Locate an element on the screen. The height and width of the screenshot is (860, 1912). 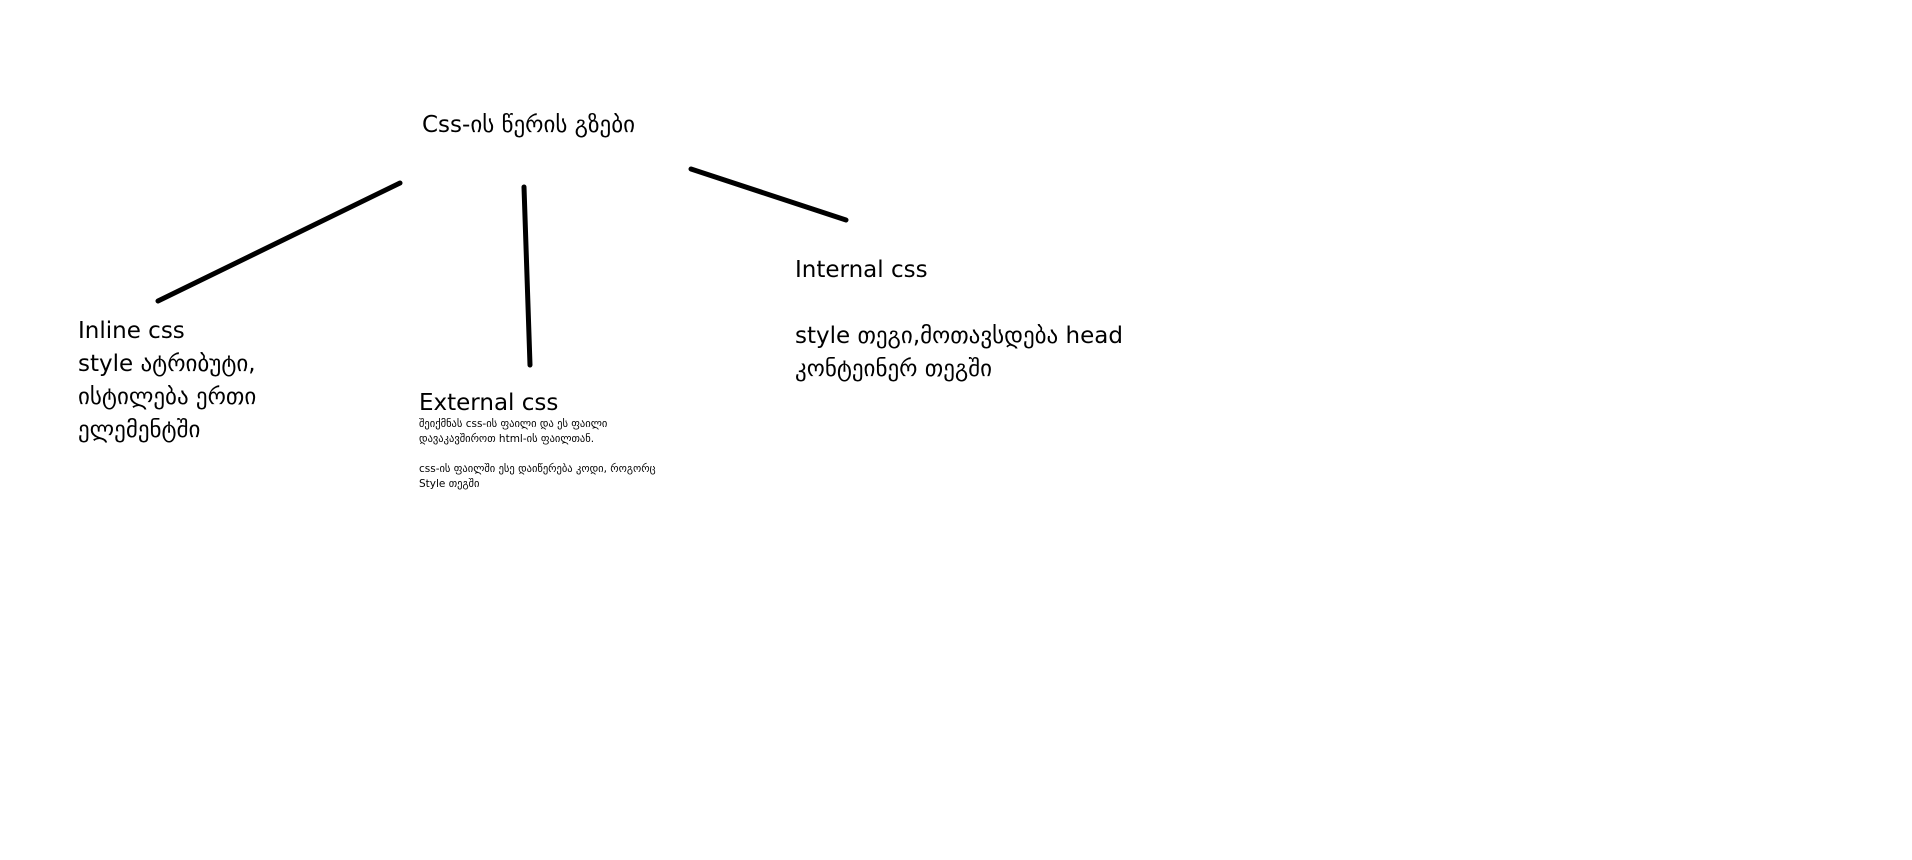
connector-to-external is located at coordinates (527, 276).